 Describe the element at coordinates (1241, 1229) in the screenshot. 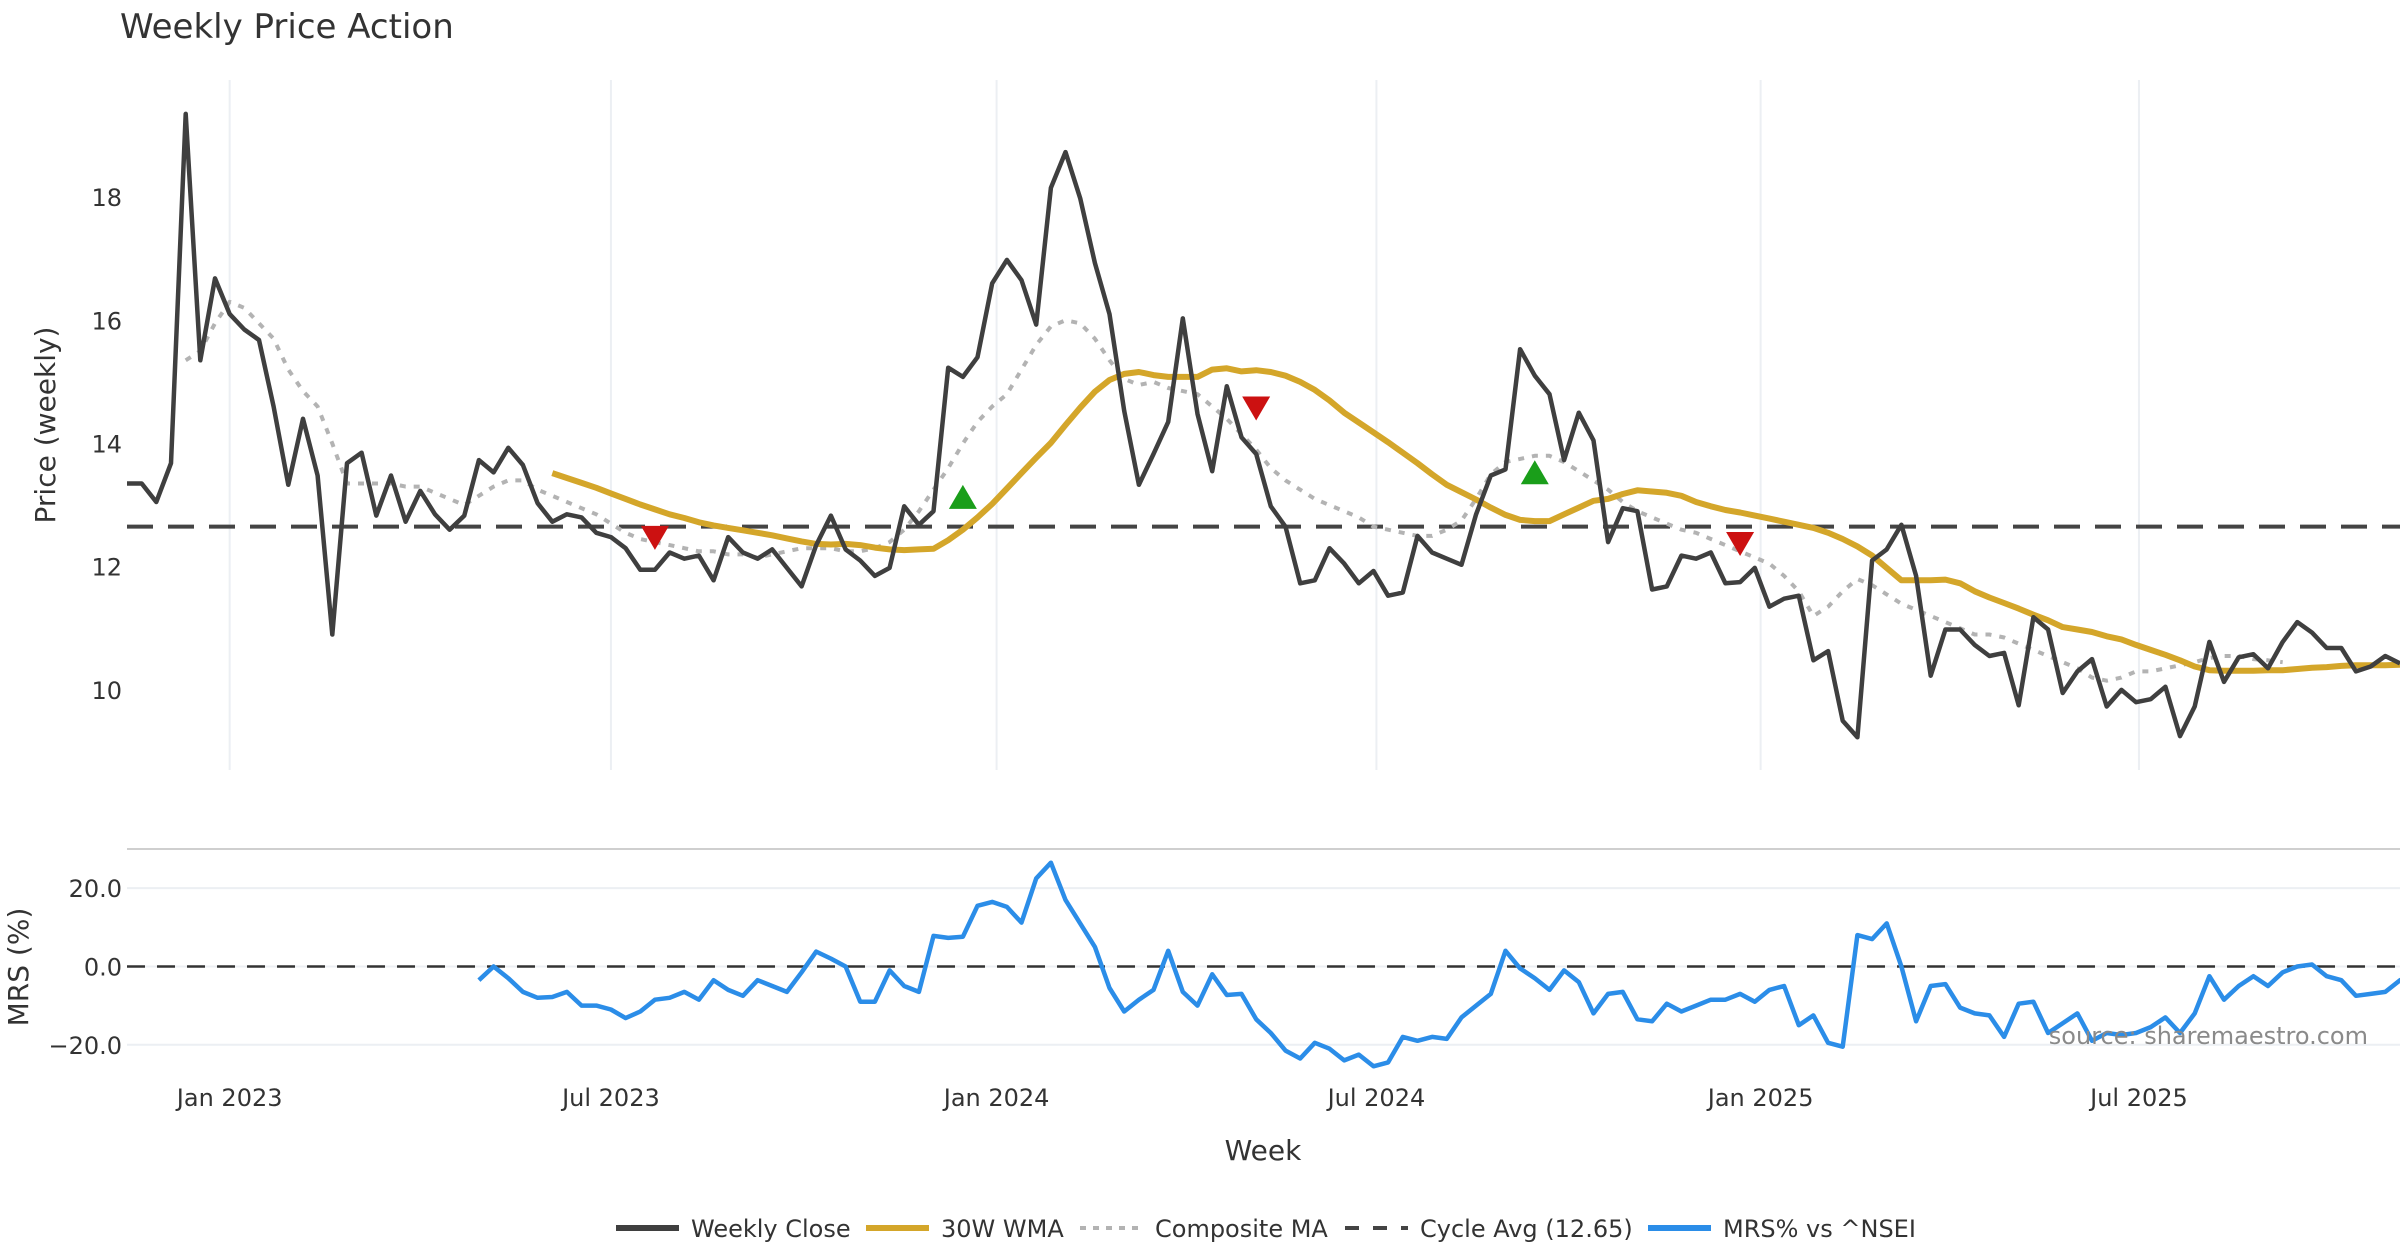

I see `legend-label: Composite MA` at that location.